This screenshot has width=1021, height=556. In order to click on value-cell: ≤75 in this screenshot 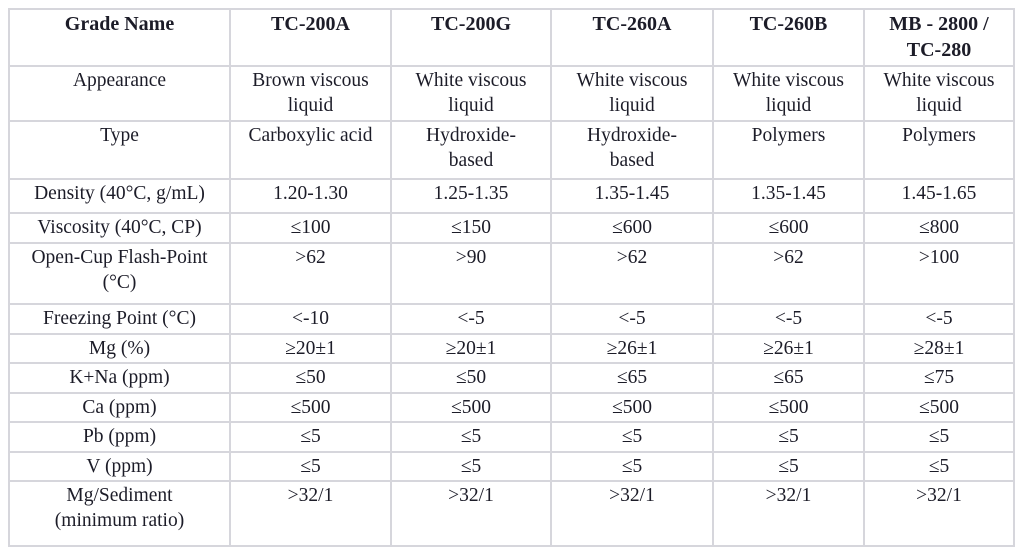, I will do `click(939, 378)`.